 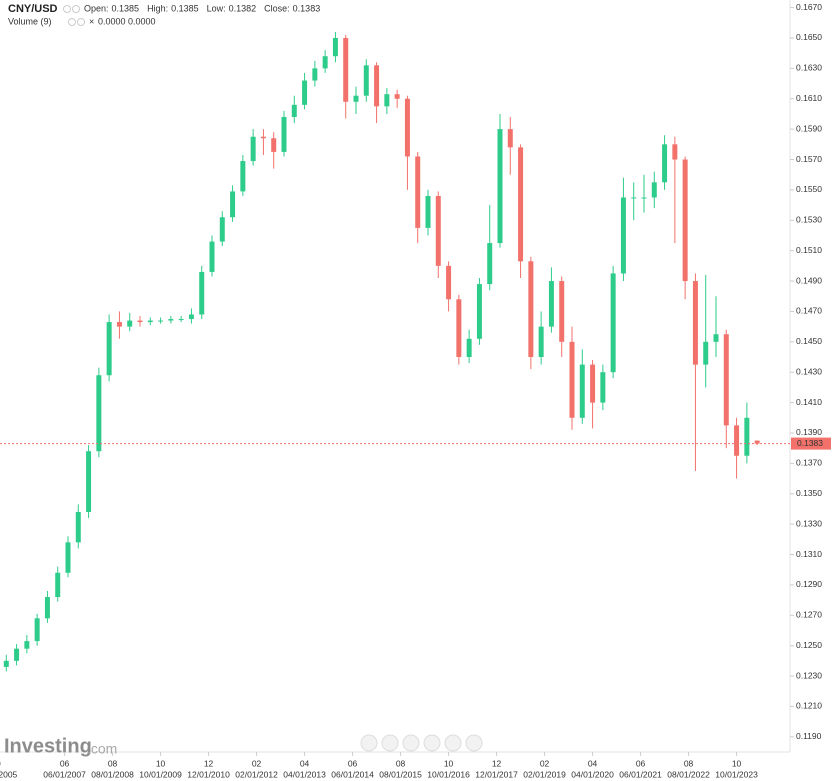 What do you see at coordinates (809, 311) in the screenshot?
I see `y-tick-label: 0.1470` at bounding box center [809, 311].